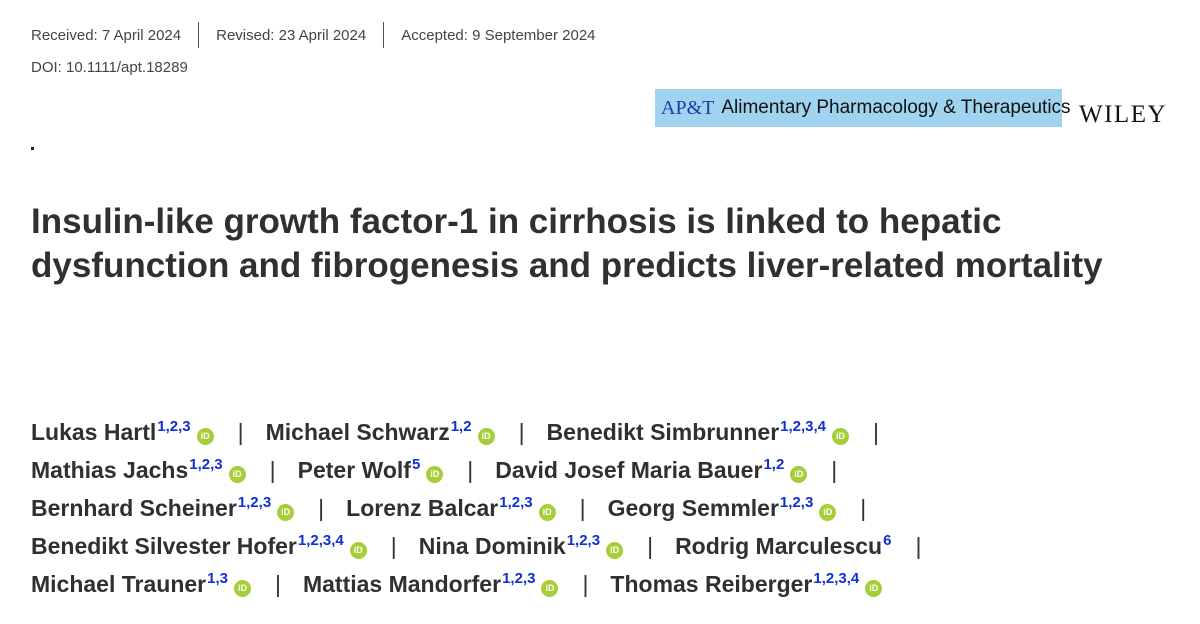 This screenshot has height=624, width=1200. Describe the element at coordinates (492, 546) in the screenshot. I see `author-name: Nina Dominik` at that location.